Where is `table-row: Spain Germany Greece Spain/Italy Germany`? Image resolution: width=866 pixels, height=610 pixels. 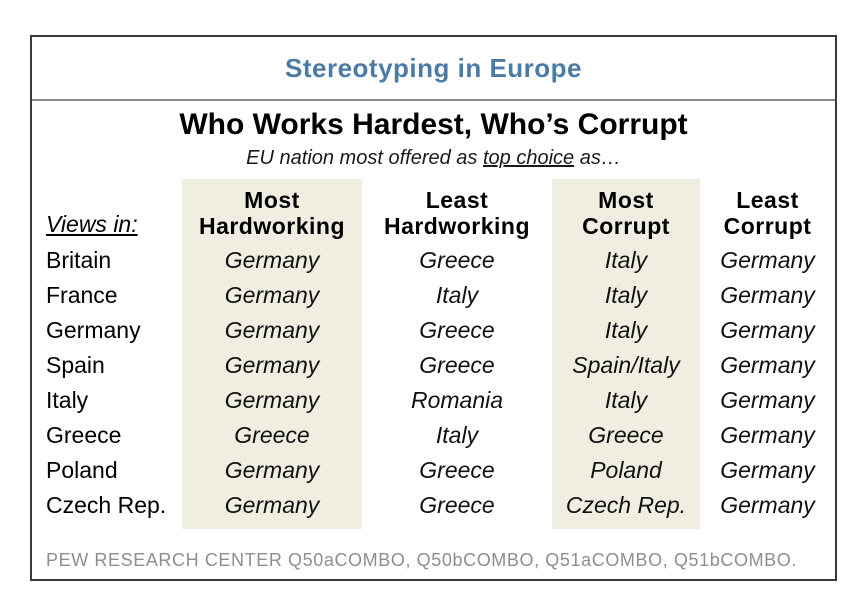
table-row: Spain Germany Greece Spain/Italy Germany is located at coordinates (433, 365).